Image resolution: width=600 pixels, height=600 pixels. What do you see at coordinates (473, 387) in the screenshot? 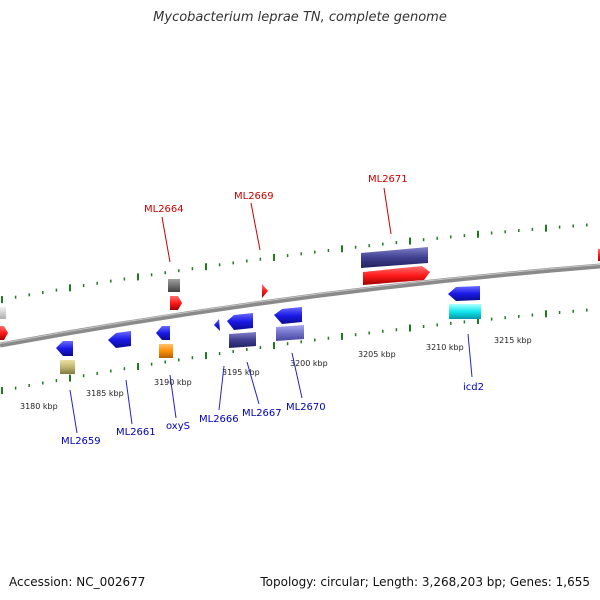
I see `gene-label: icd2` at bounding box center [473, 387].